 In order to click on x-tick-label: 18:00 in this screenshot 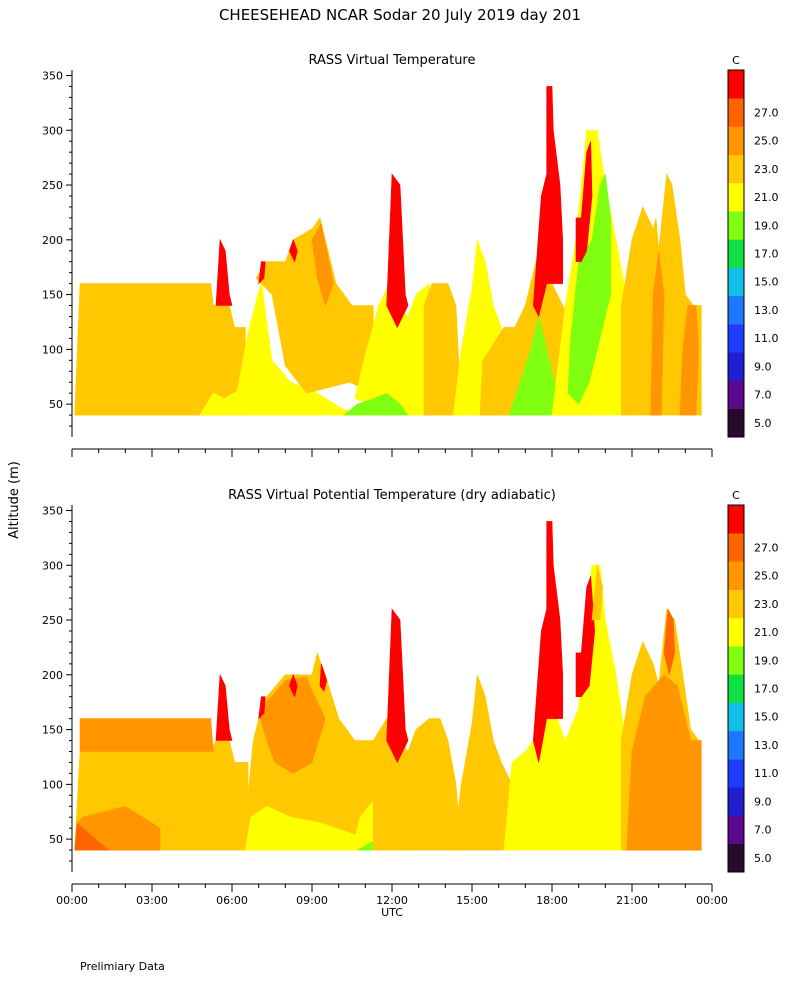, I will do `click(552, 900)`.